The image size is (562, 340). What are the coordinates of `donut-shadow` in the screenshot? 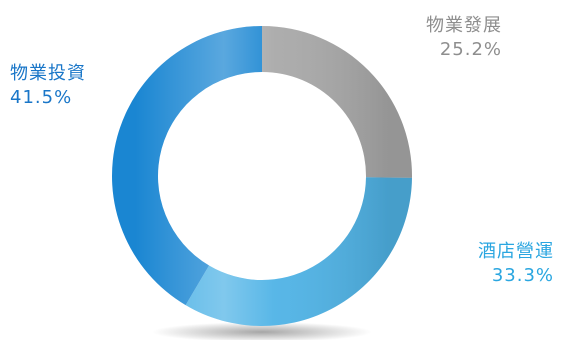 It's located at (262, 331).